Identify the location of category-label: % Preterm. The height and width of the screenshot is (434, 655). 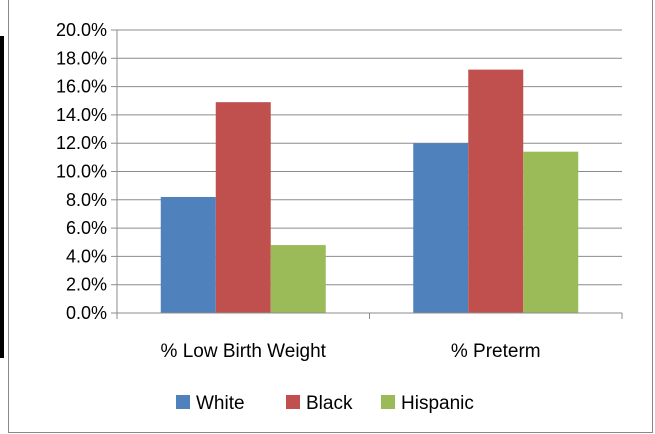
(496, 351).